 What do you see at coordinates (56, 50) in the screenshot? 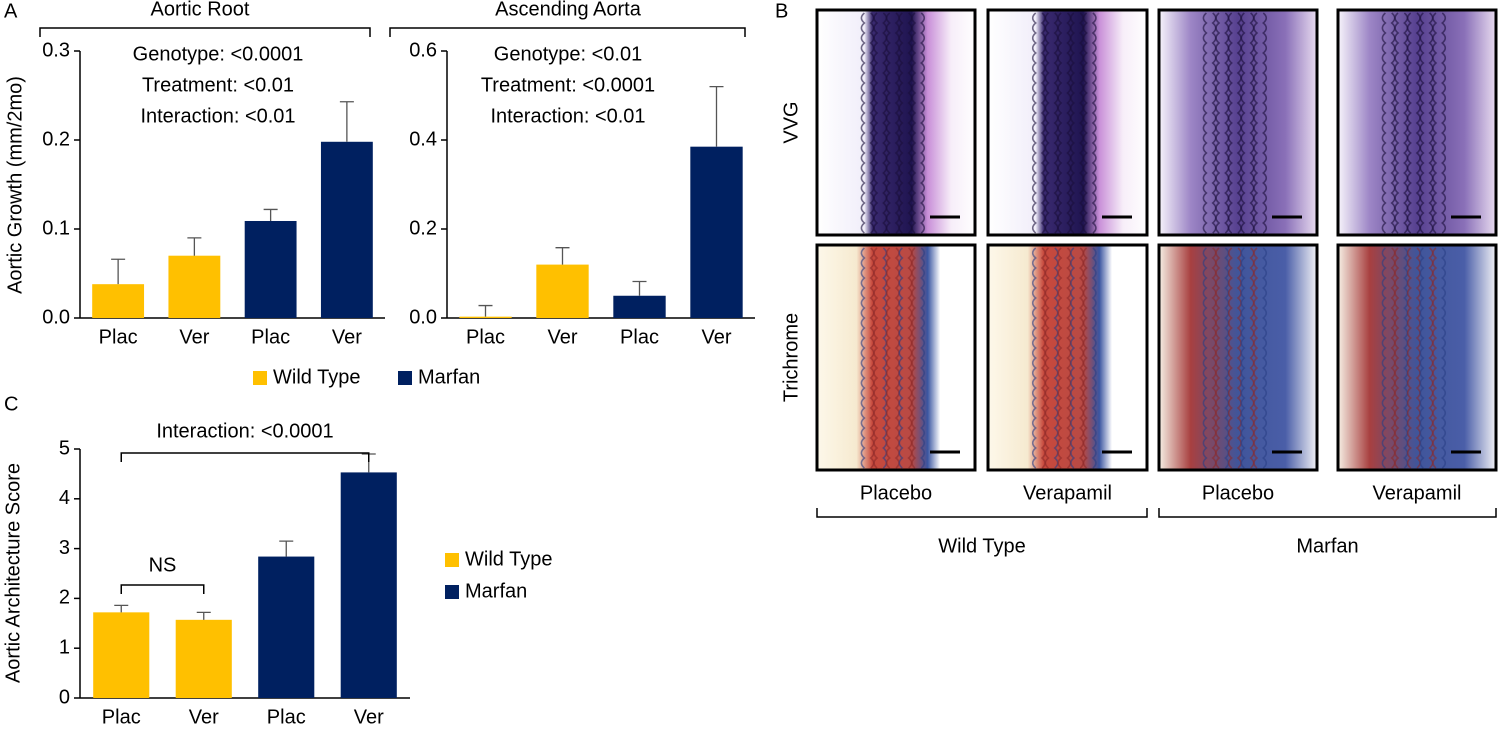
I see `y-tick-label: 0.3` at bounding box center [56, 50].